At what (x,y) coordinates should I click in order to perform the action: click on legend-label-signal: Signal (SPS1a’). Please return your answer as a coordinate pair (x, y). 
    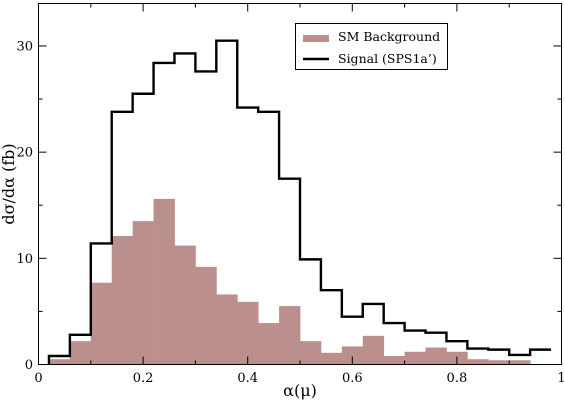
    Looking at the image, I should click on (387, 58).